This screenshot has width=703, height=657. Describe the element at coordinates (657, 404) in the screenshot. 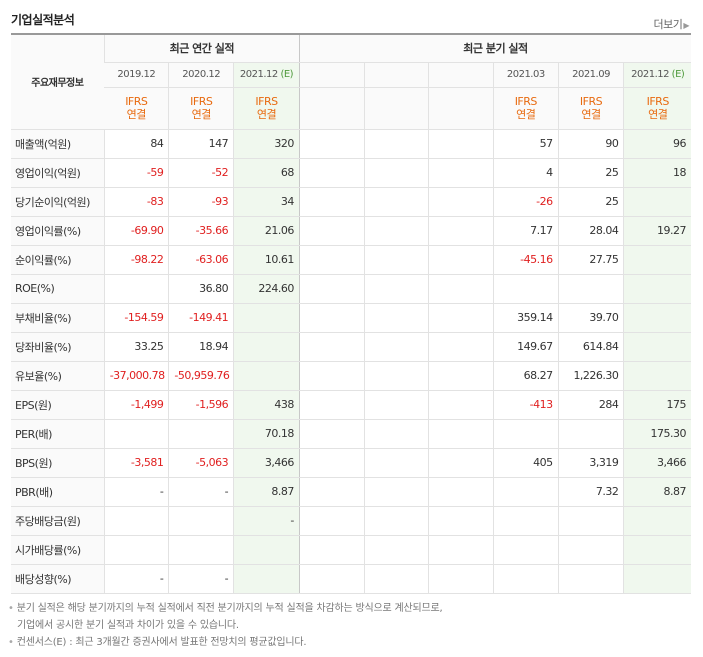

I see `value-cell: 175` at that location.